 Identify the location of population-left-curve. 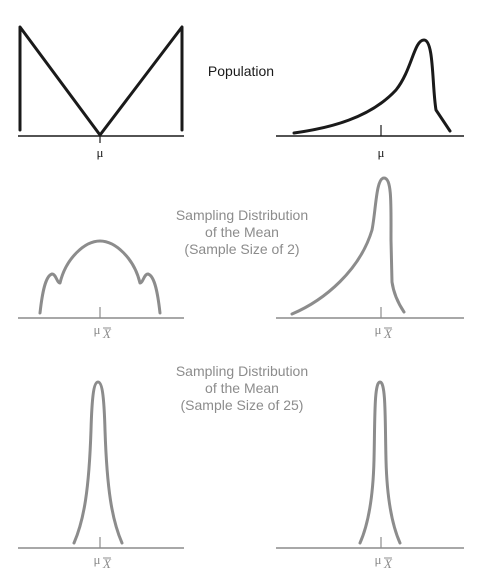
(101, 81).